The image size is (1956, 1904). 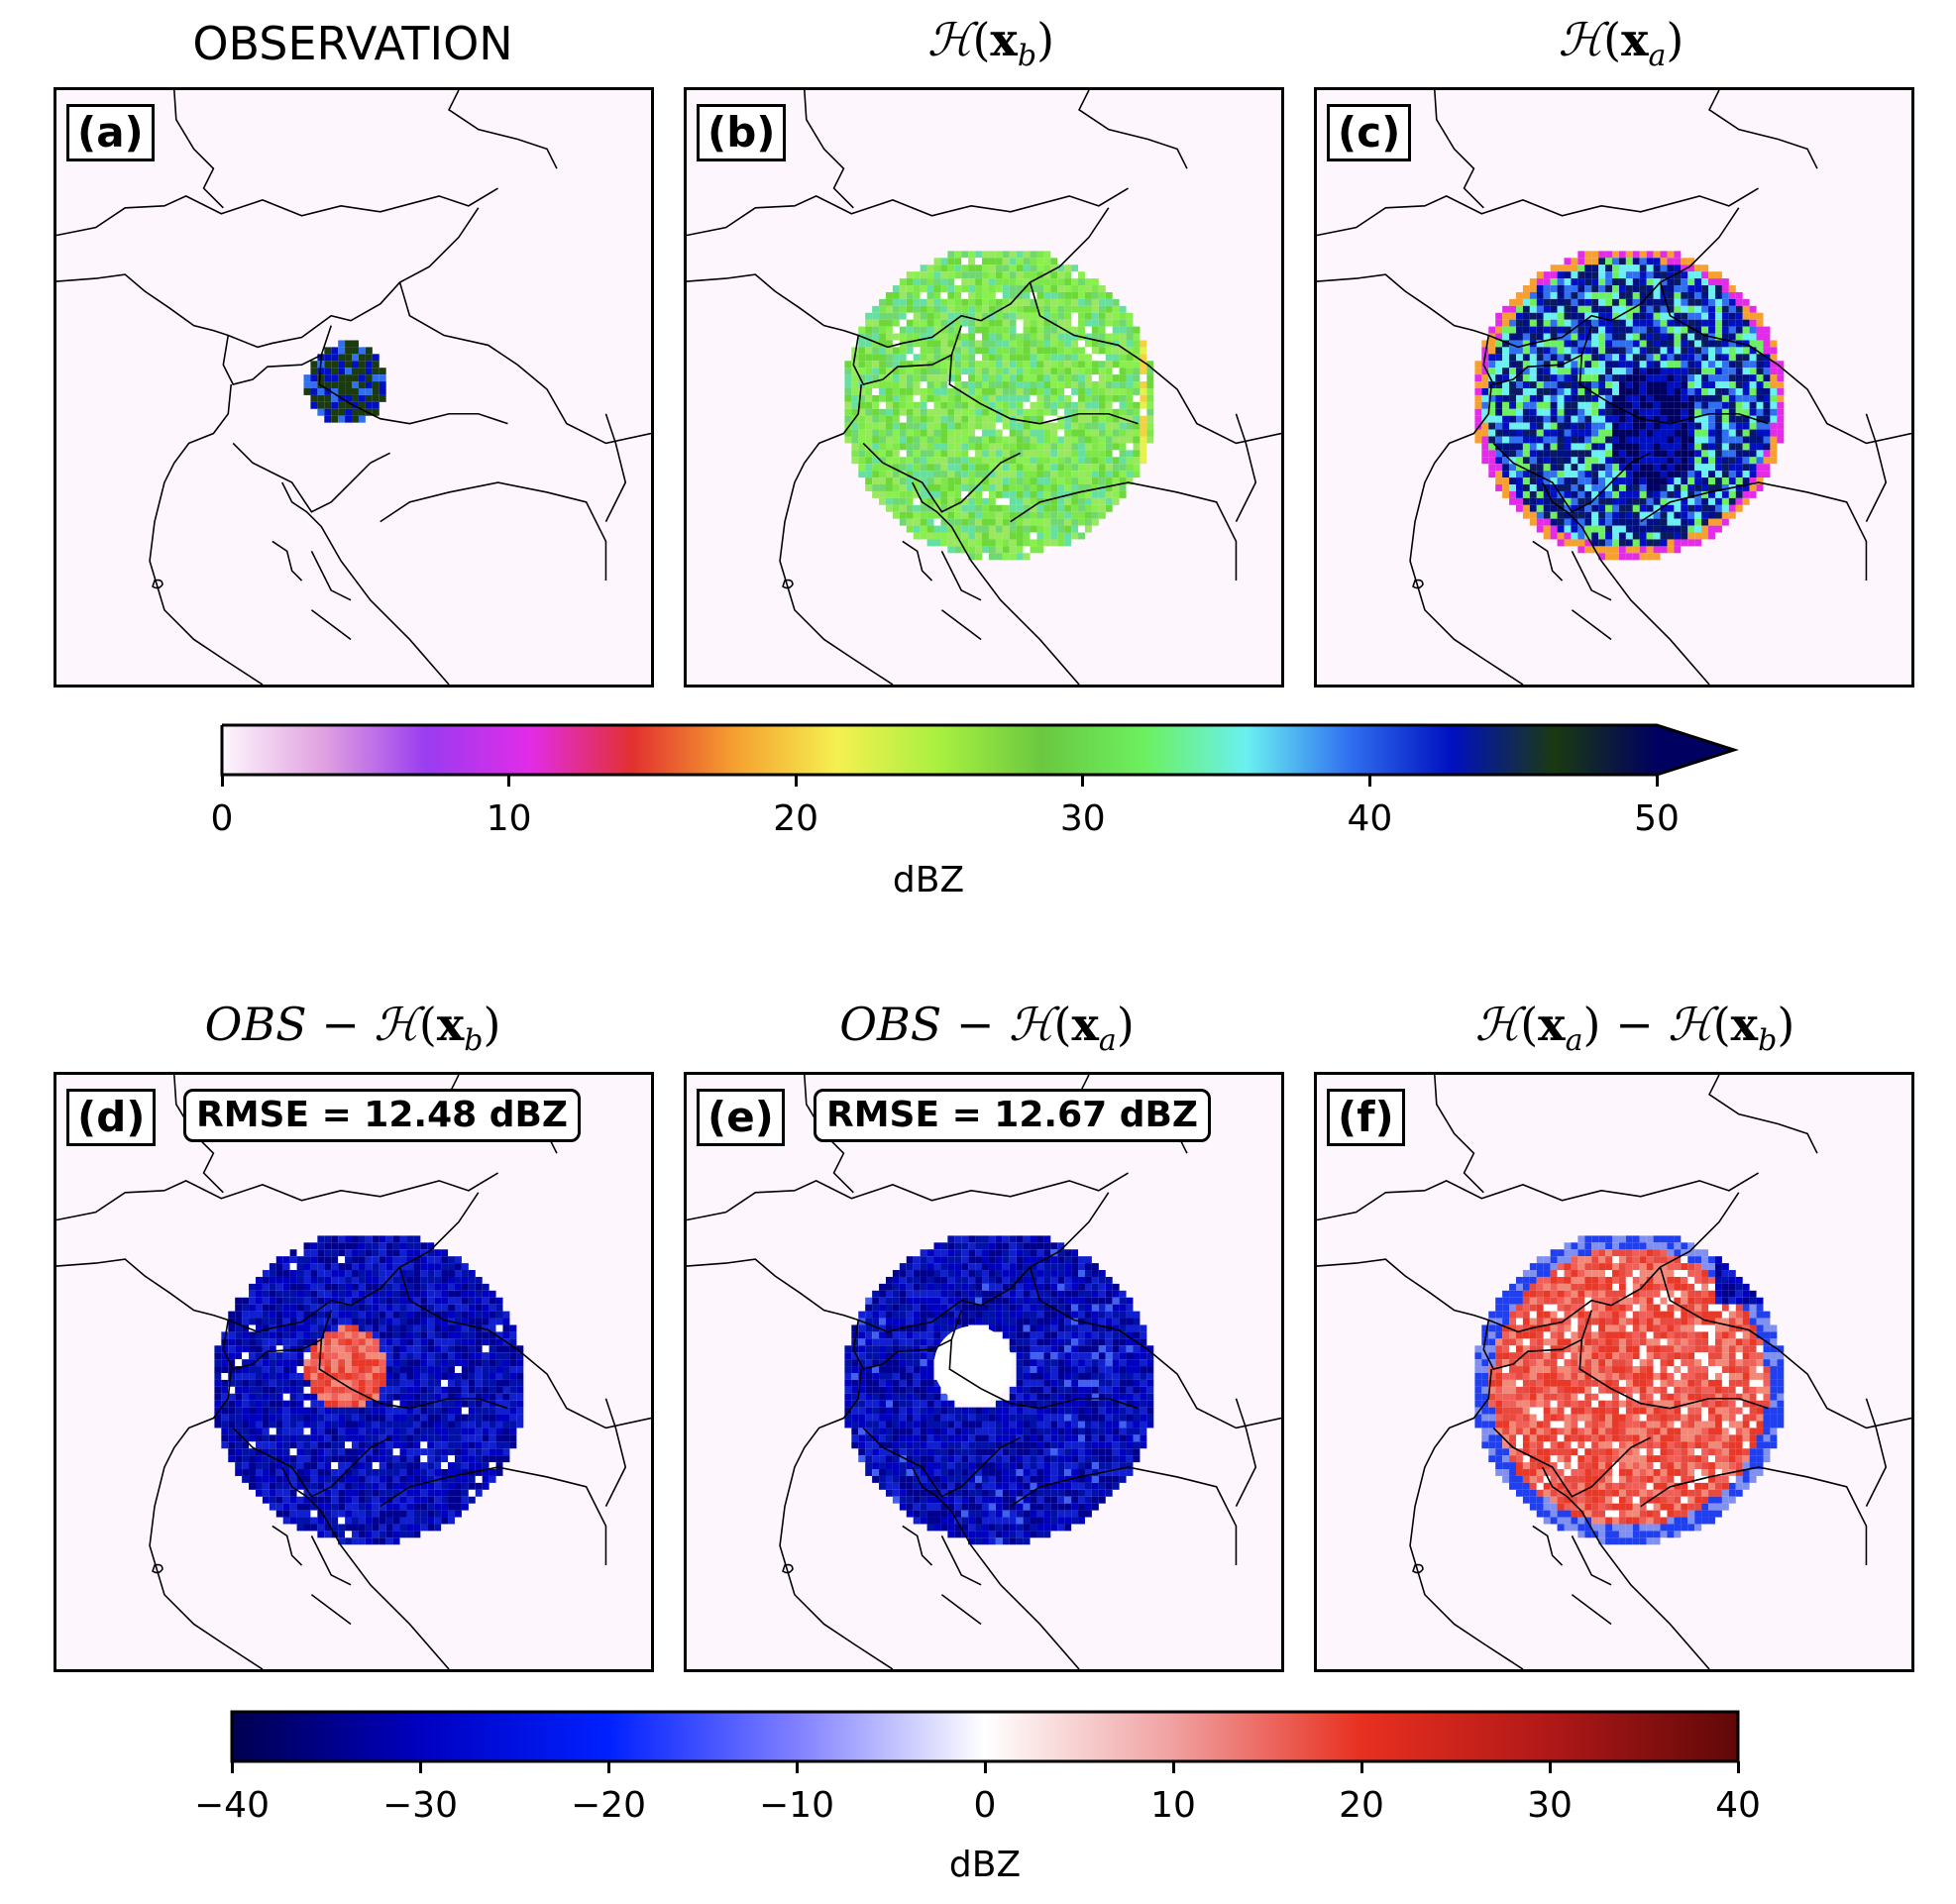 What do you see at coordinates (354, 1372) in the screenshot?
I see `panel-d: (d) RMSE = 12.48 dBZ` at bounding box center [354, 1372].